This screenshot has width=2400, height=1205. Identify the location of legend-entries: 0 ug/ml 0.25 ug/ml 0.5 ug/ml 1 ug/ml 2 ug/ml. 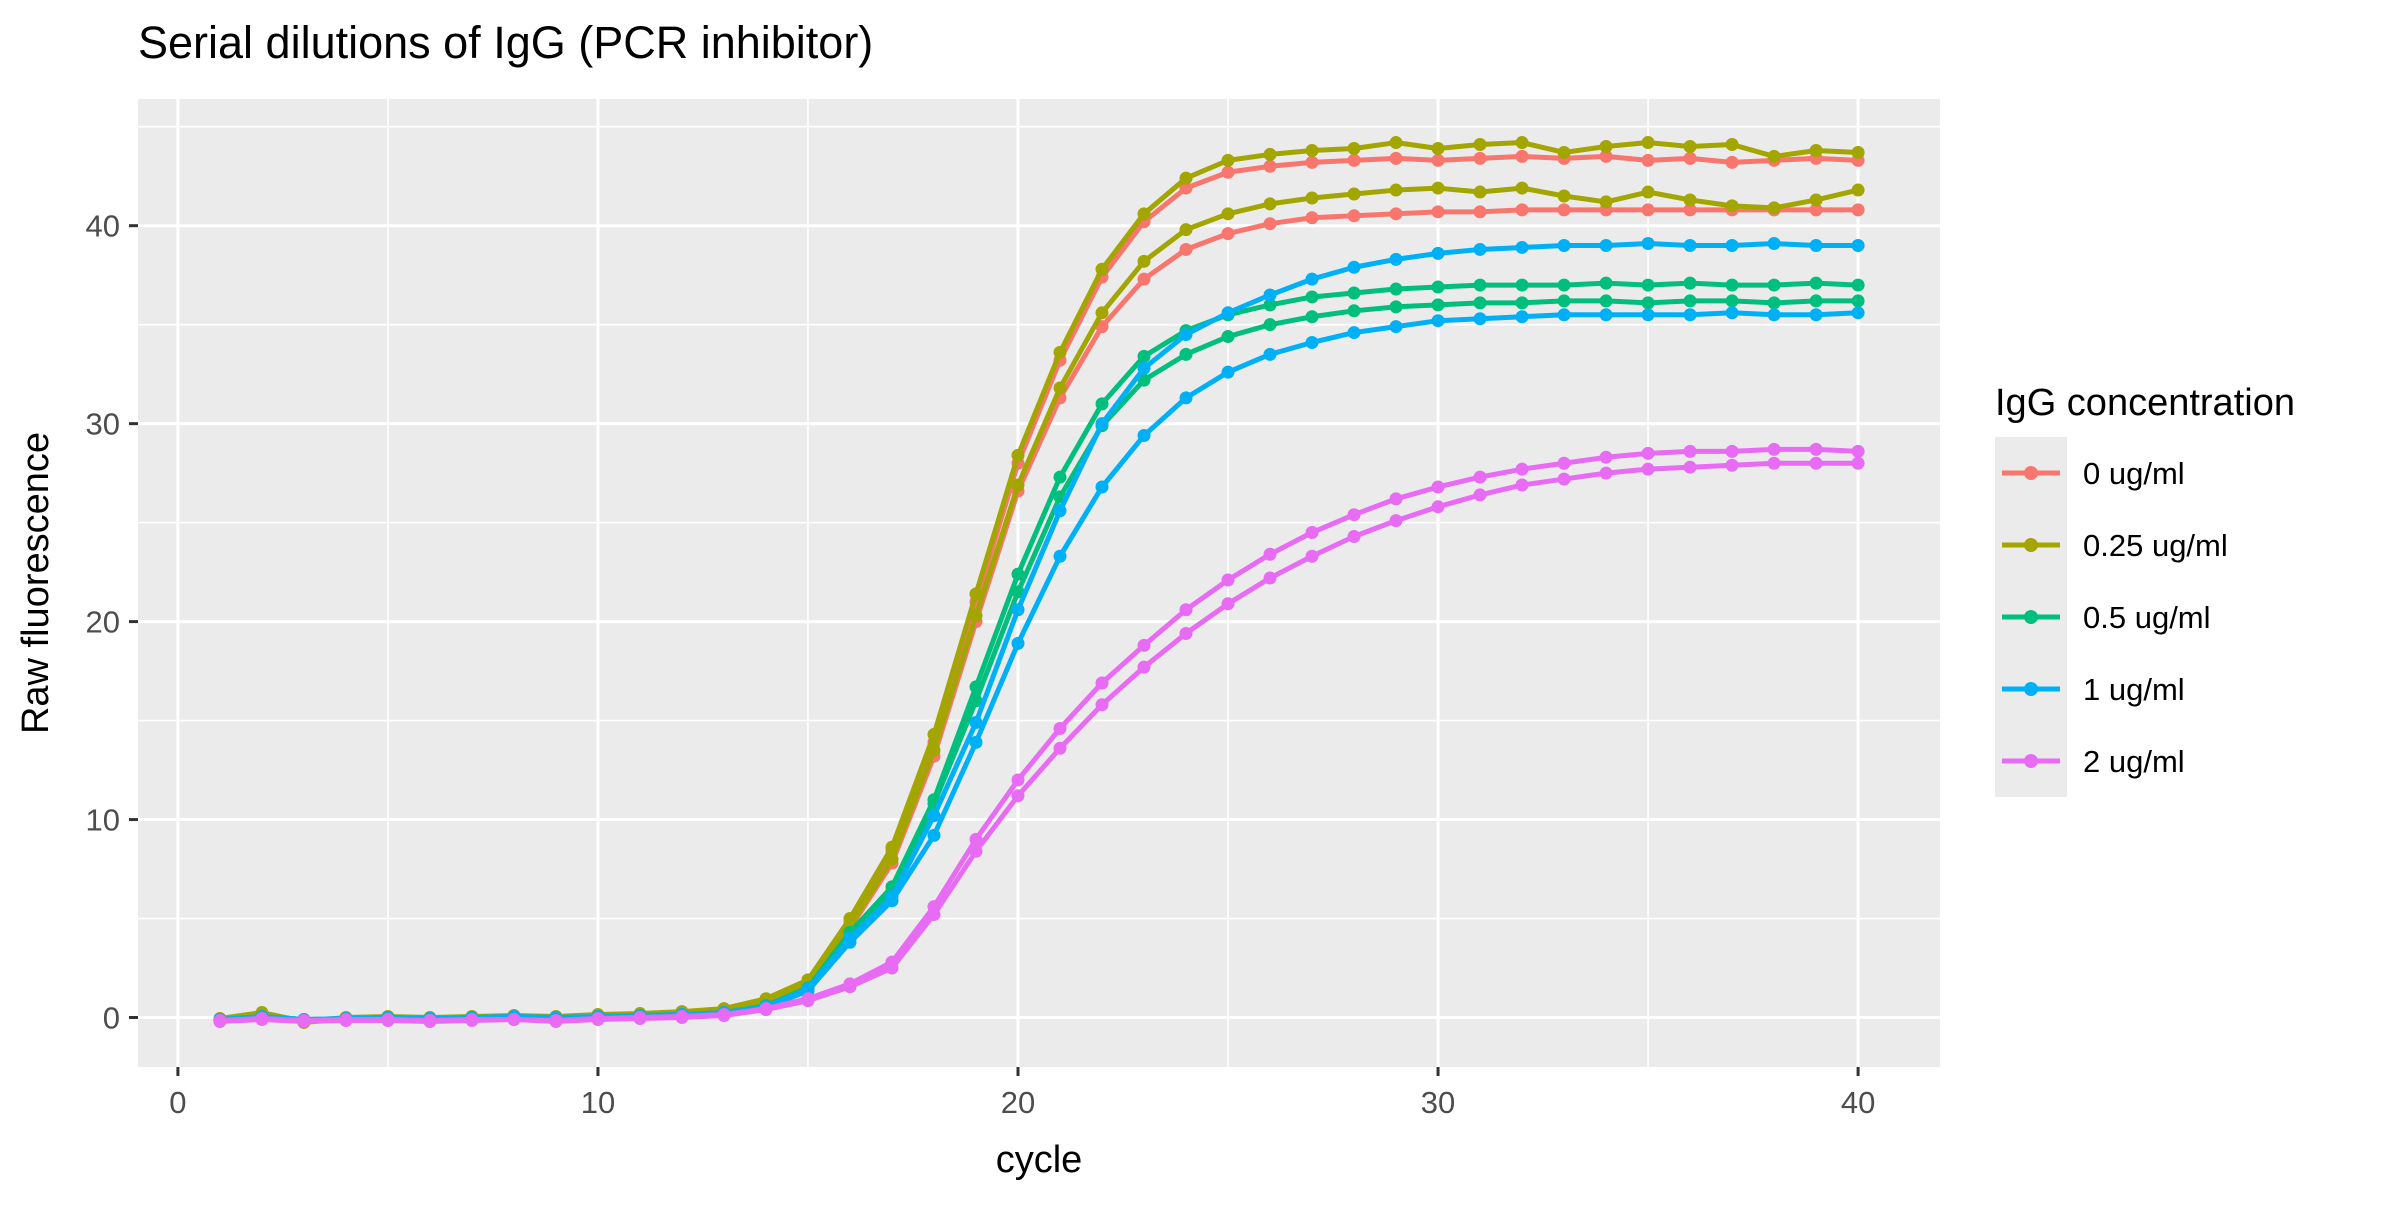
(2111, 617).